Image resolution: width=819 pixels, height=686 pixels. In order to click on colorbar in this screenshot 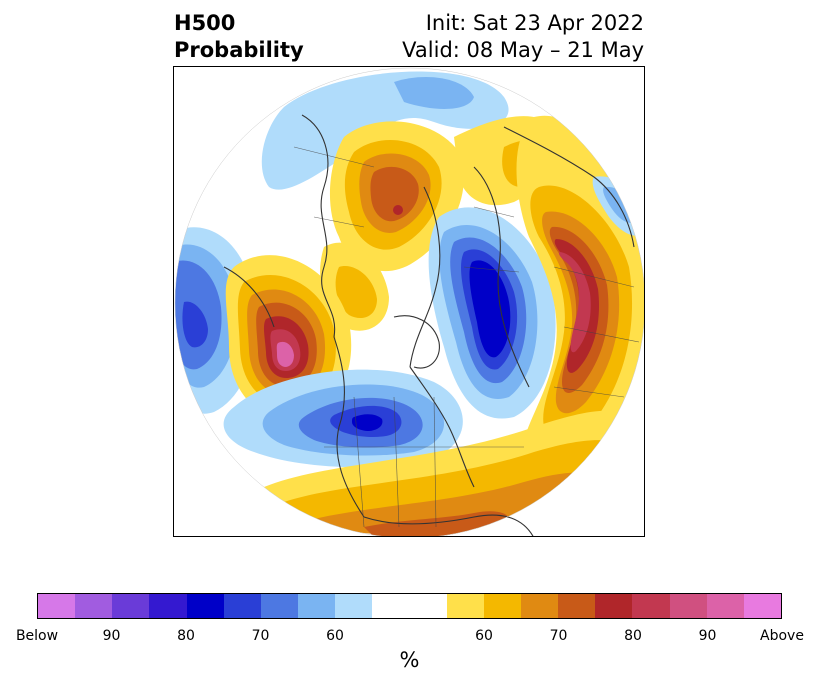, I will do `click(409, 606)`.